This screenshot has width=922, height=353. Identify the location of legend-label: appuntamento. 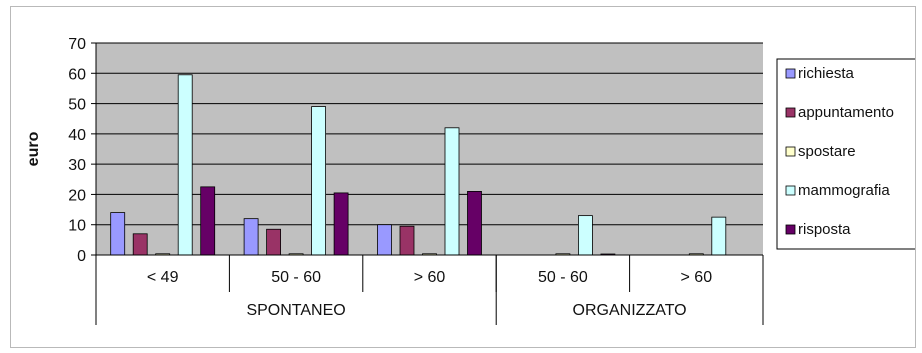
(846, 112).